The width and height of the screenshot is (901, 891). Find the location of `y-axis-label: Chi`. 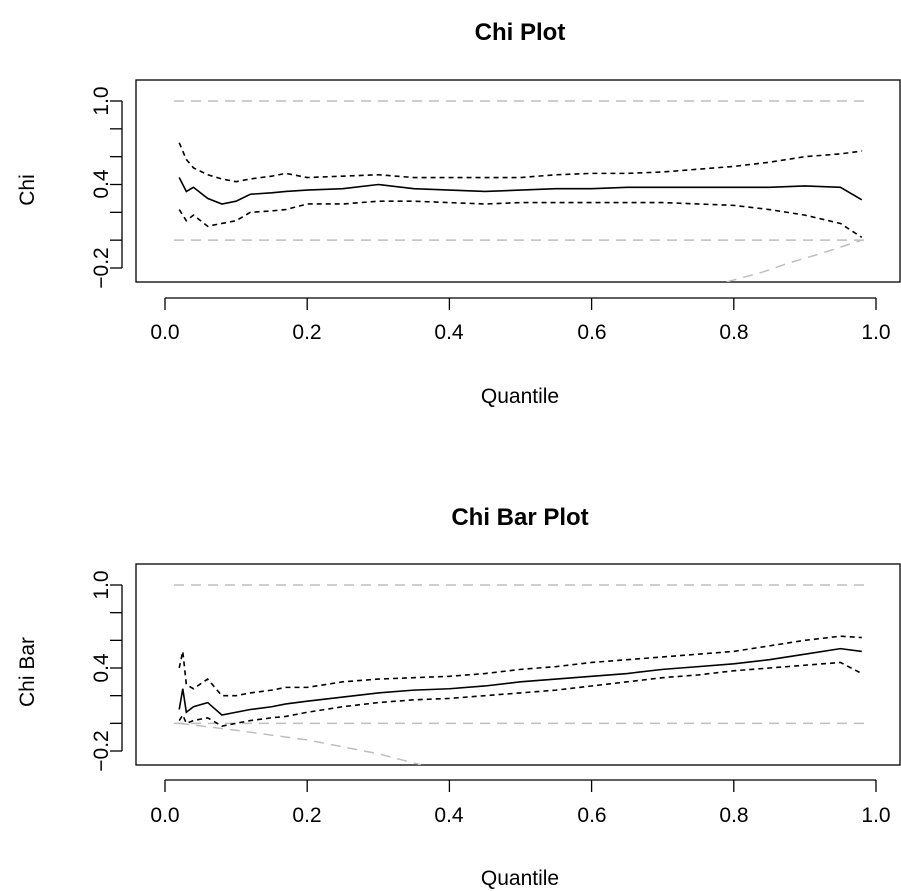

y-axis-label: Chi is located at coordinates (27, 190).